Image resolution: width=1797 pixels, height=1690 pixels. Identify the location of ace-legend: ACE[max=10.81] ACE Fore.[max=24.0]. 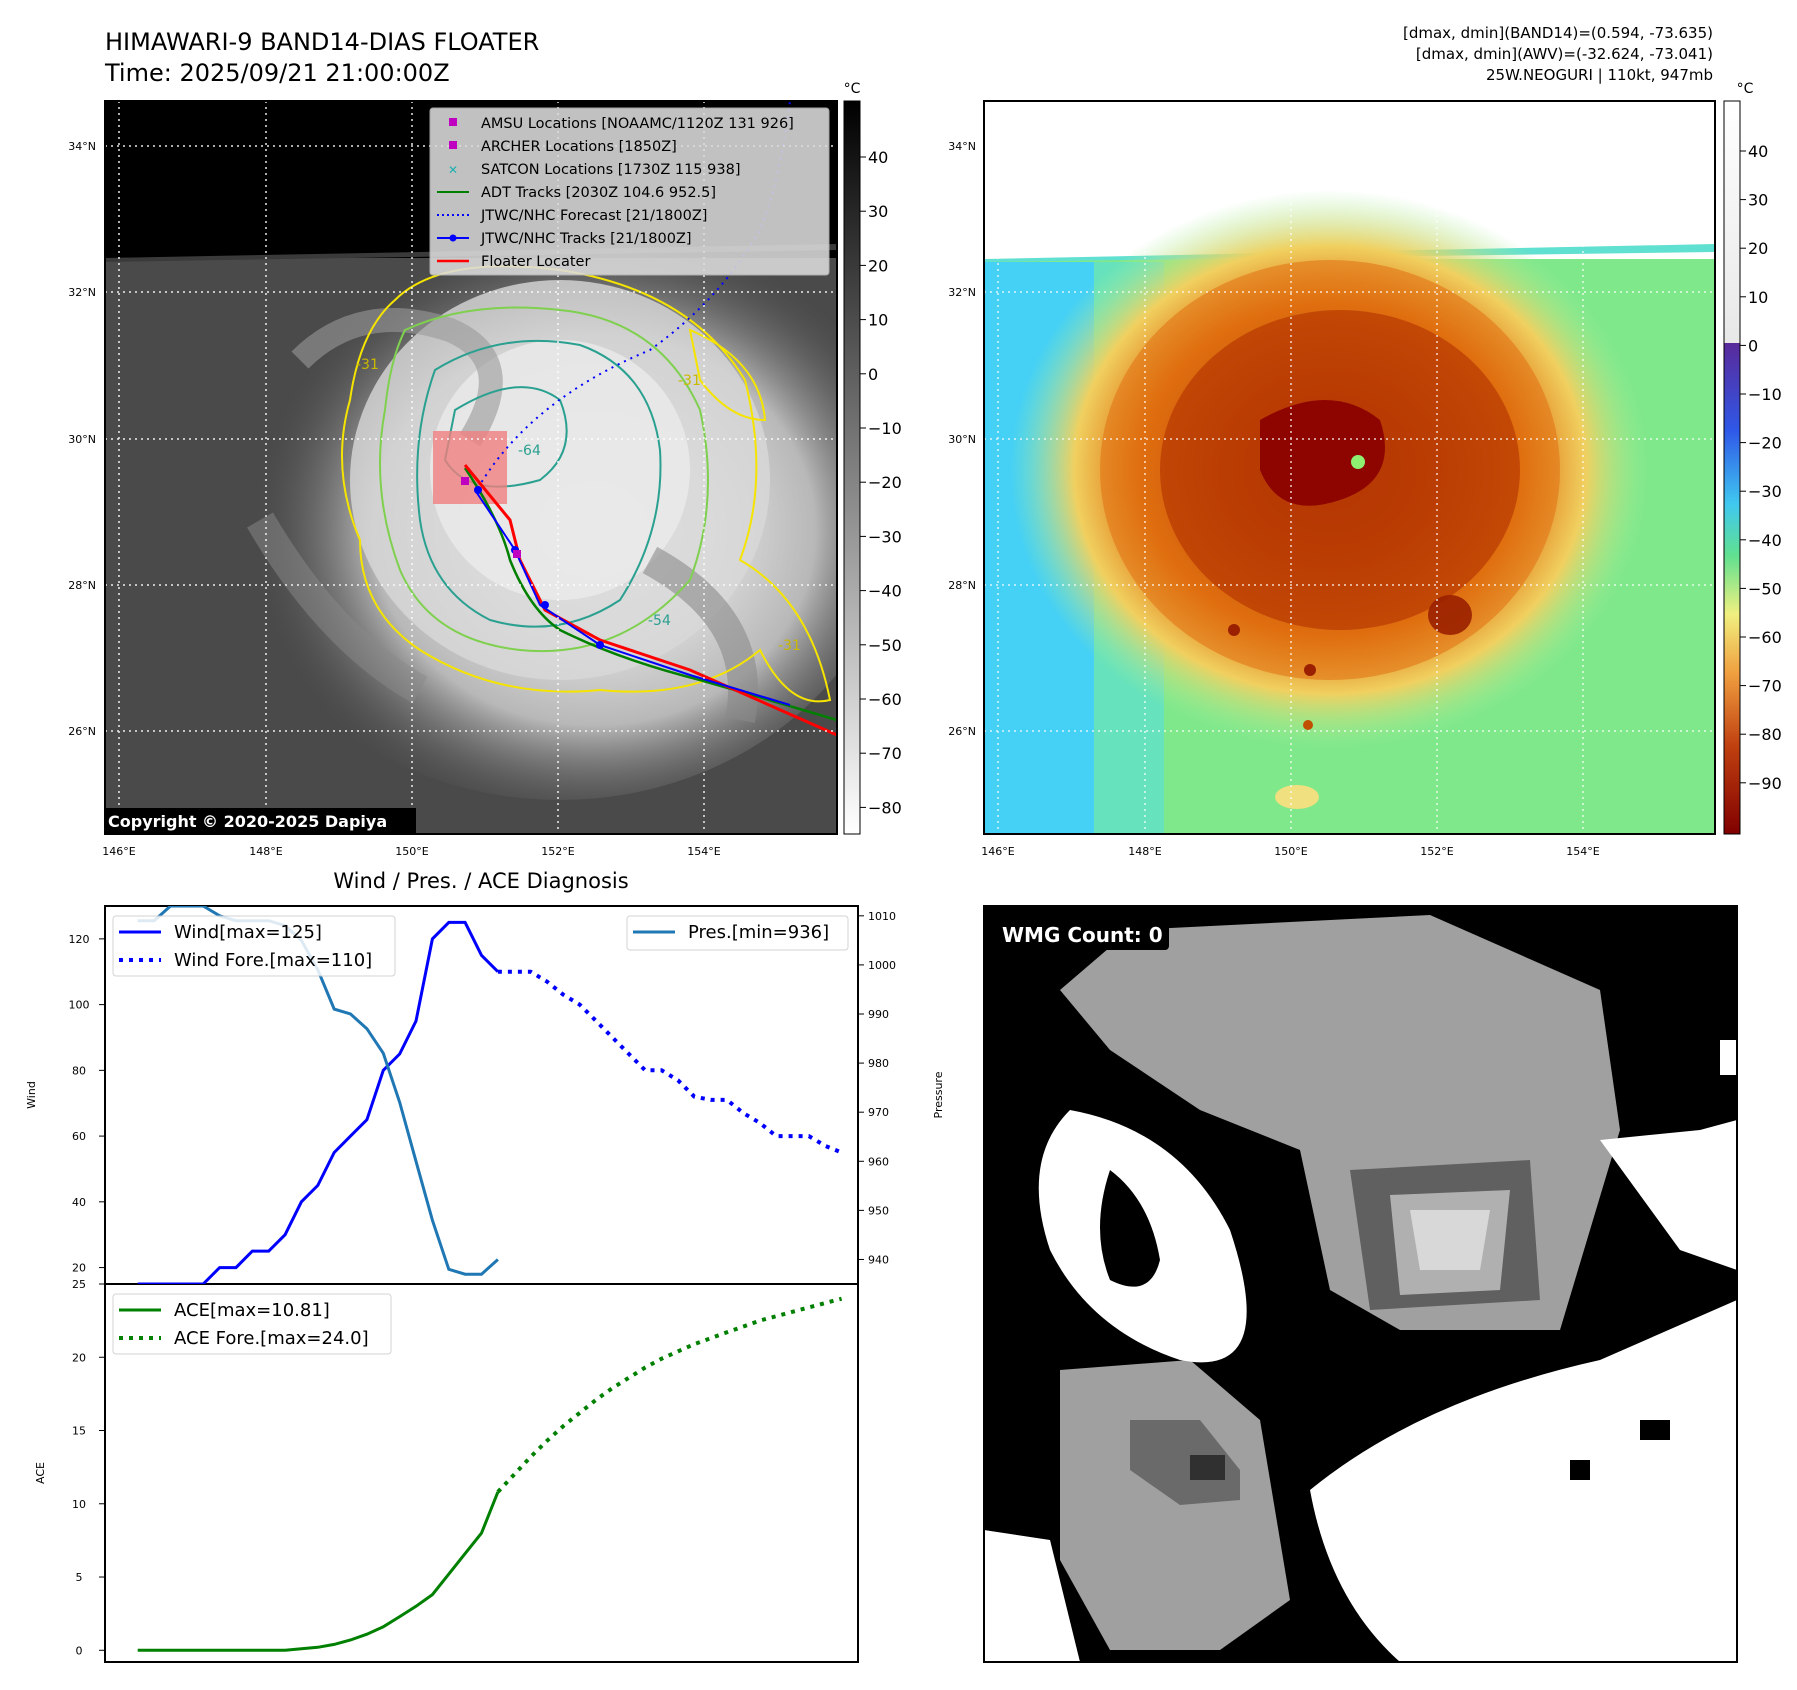
(252, 1324).